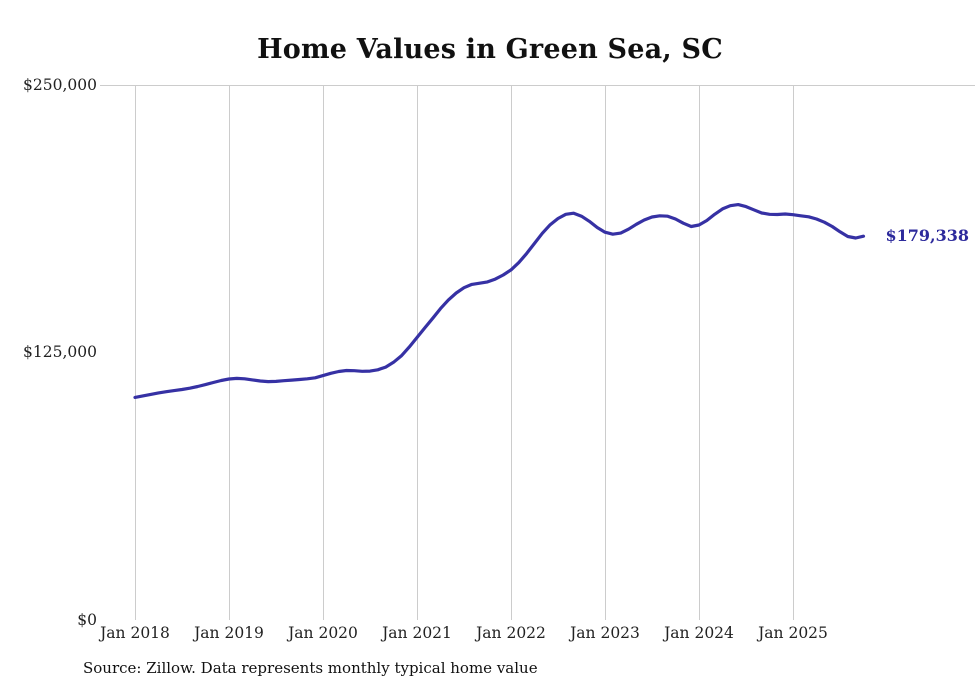  I want to click on gridline-jan-2023, so click(605, 352).